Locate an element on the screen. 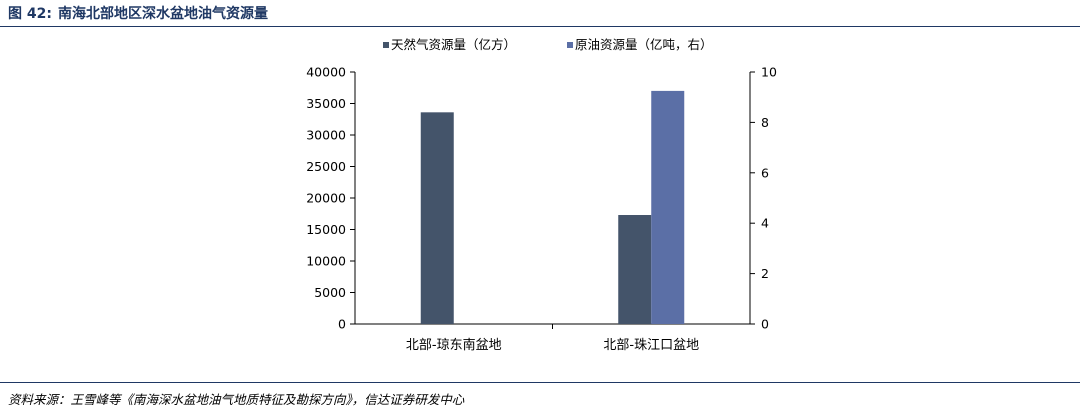  legend-label: 天然气资源量（亿方） is located at coordinates (453, 44).